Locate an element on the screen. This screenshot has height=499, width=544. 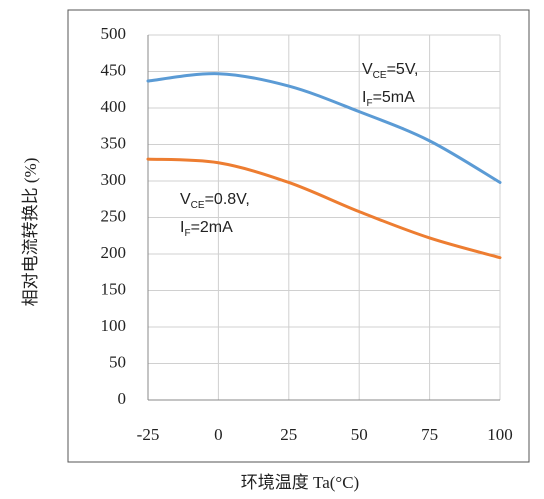
y-tick-label: 100 is located at coordinates (114, 325).